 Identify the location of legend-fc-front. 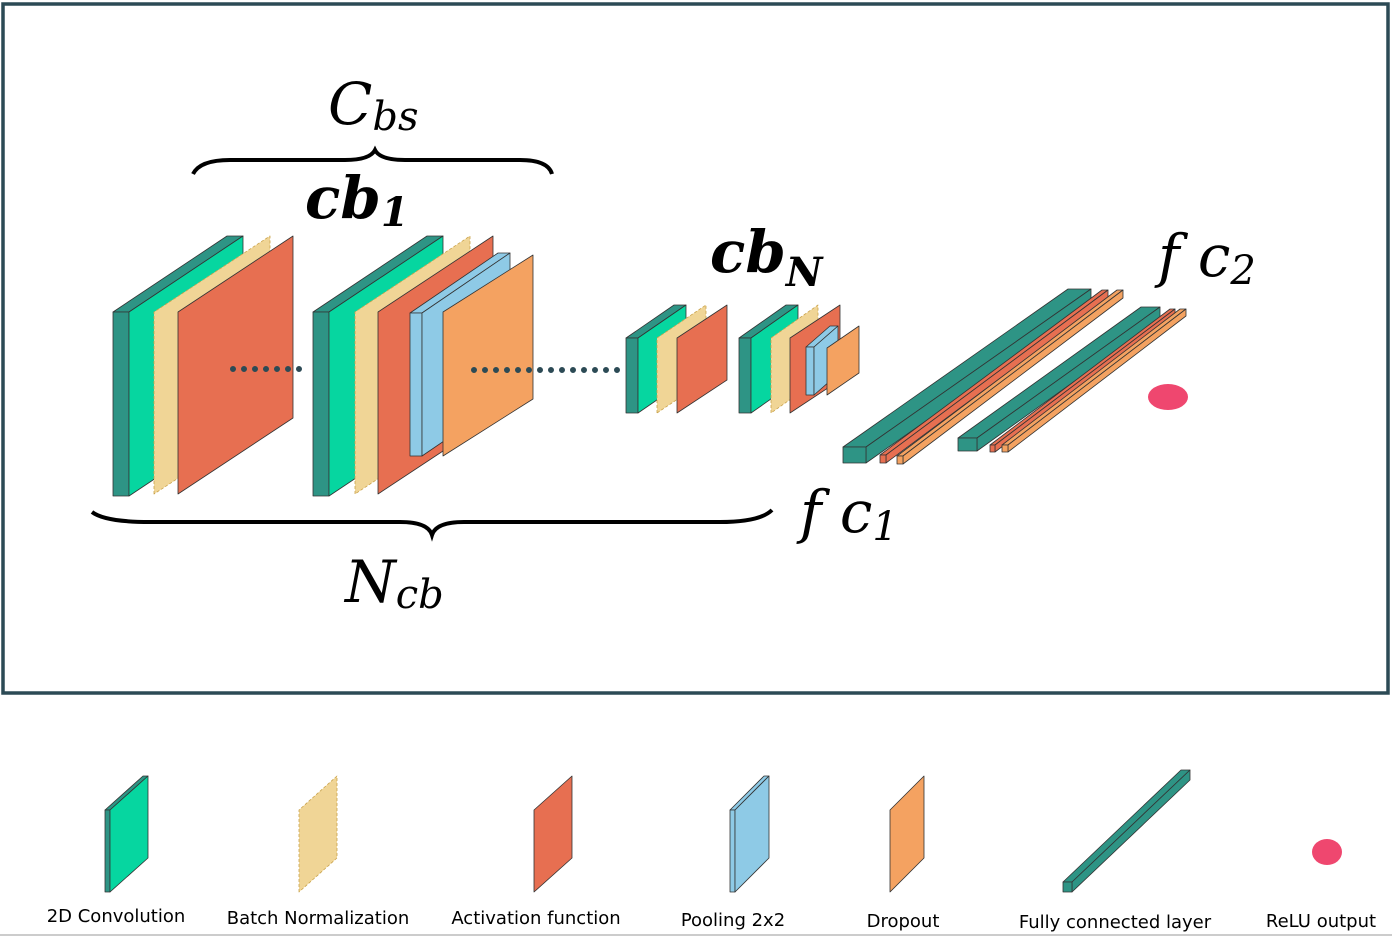
(1067, 887).